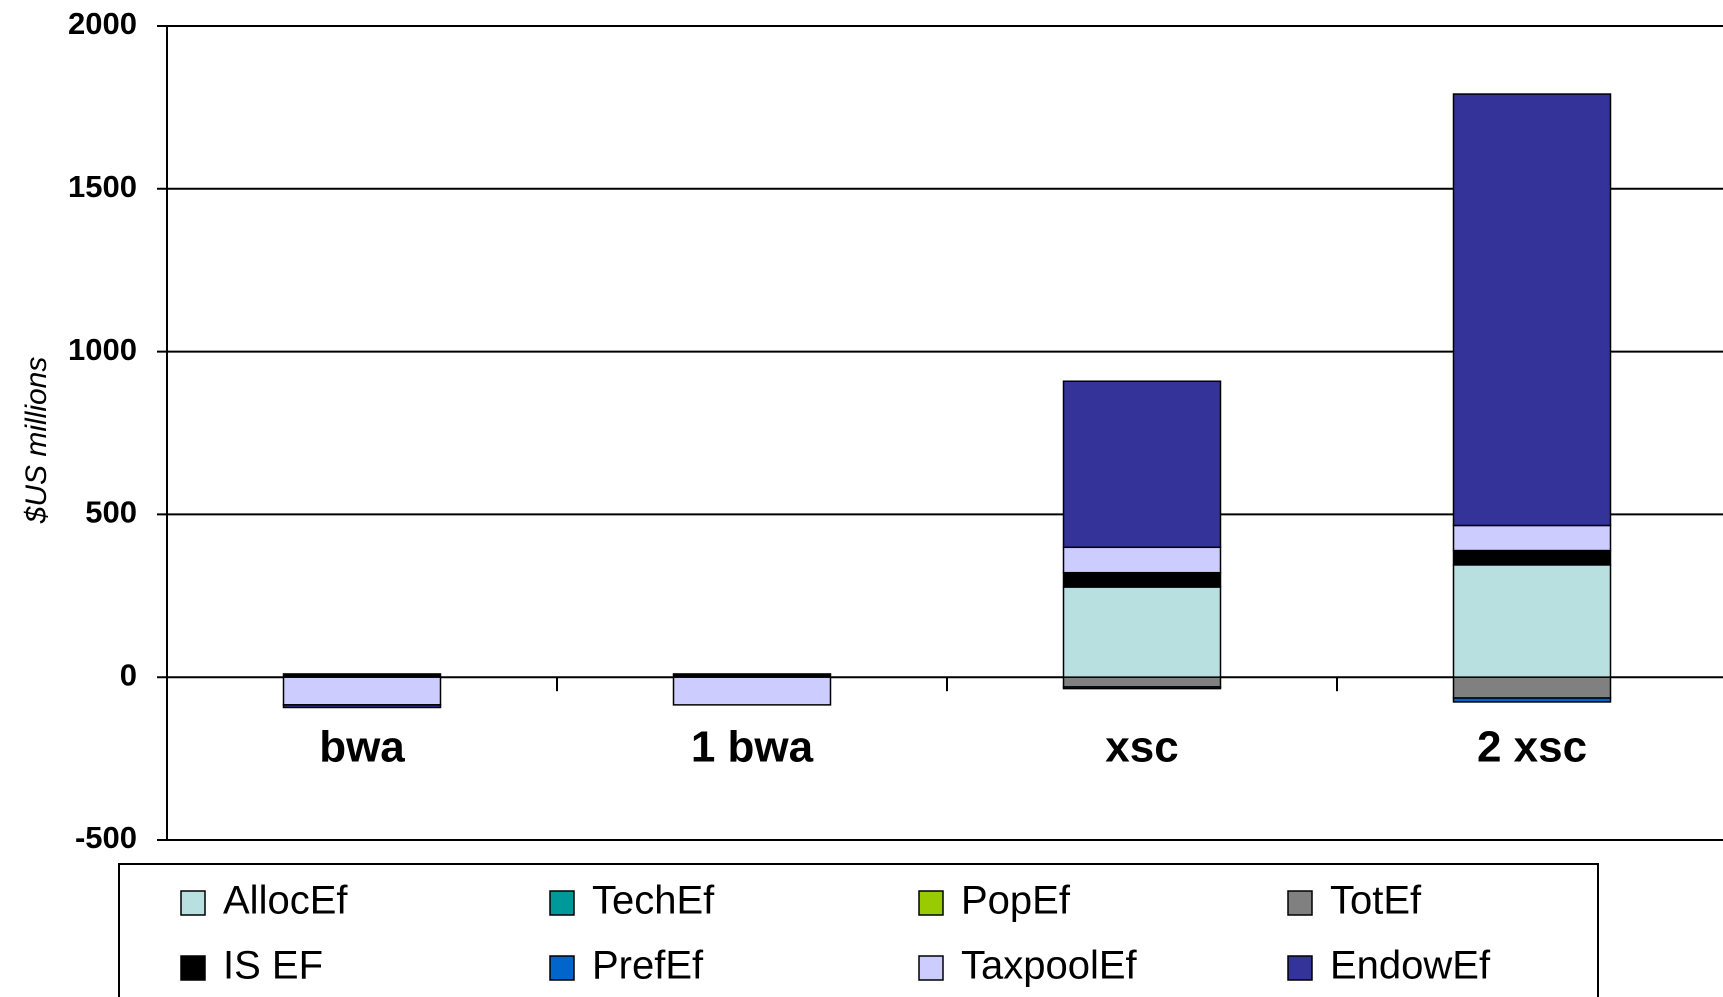  Describe the element at coordinates (653, 901) in the screenshot. I see `legend-label: TechEf` at that location.